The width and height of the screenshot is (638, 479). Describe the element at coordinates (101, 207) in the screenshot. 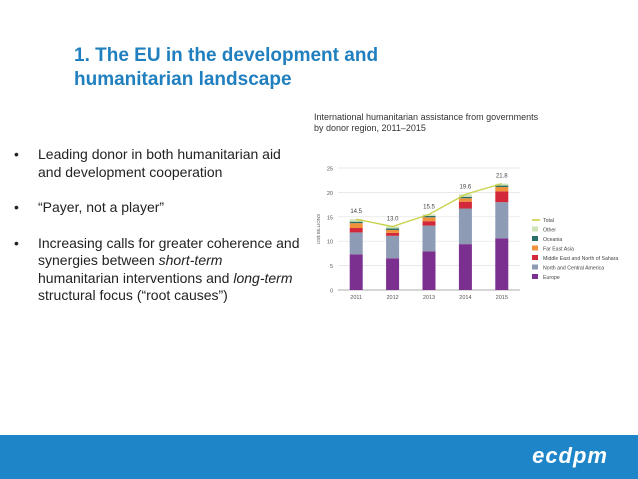

I see `bullet-text: “Payer, not a player”` at that location.